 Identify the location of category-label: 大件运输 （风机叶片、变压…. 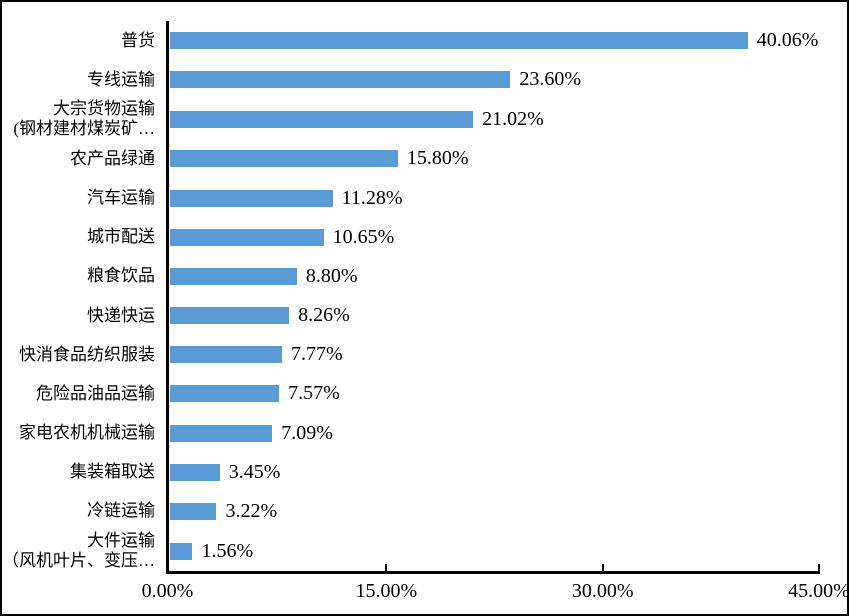
(85, 551).